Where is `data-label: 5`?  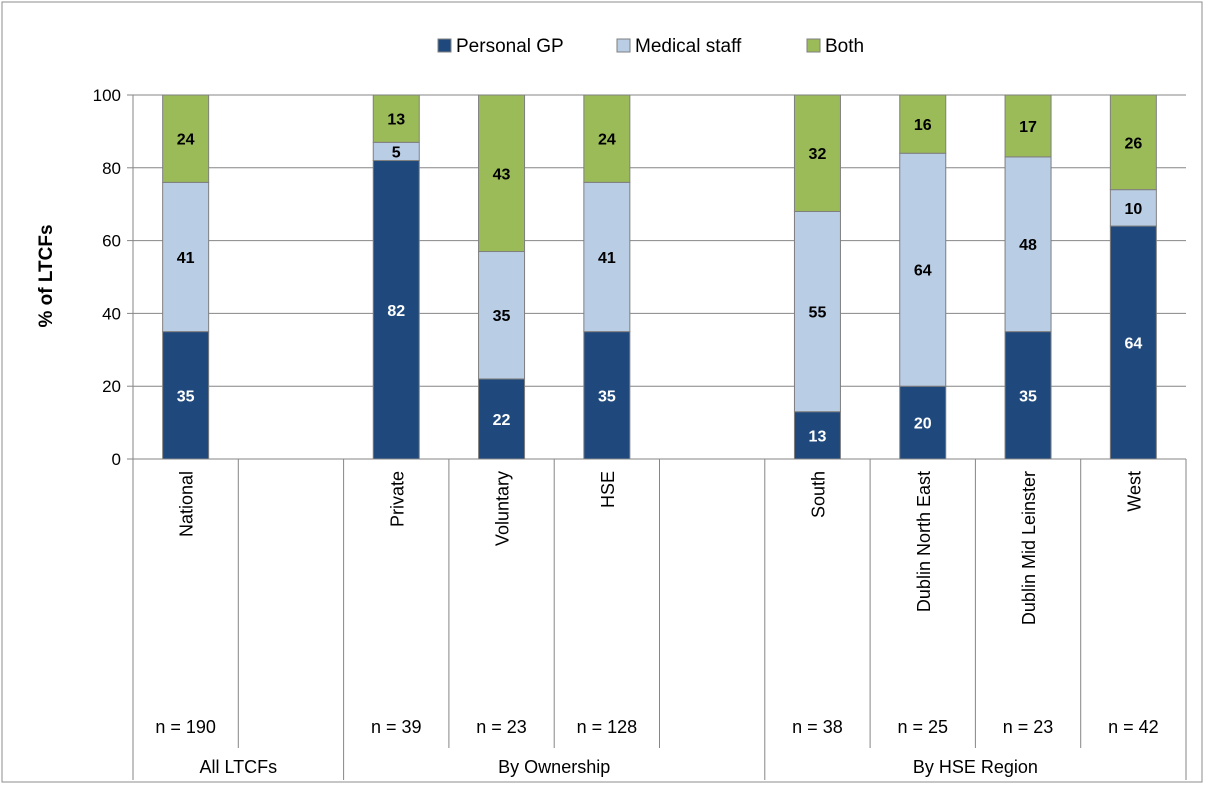 data-label: 5 is located at coordinates (396, 152).